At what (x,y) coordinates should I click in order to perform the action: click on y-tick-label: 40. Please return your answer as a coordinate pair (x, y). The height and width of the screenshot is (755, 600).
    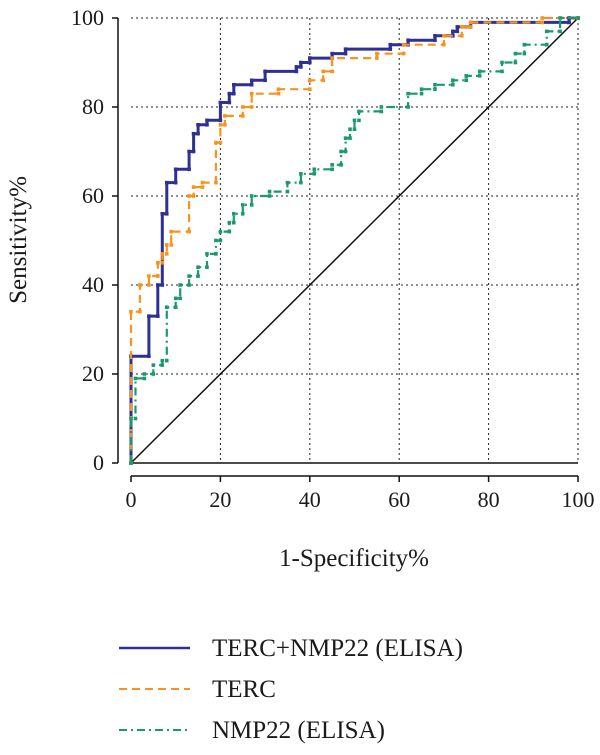
    Looking at the image, I should click on (93, 284).